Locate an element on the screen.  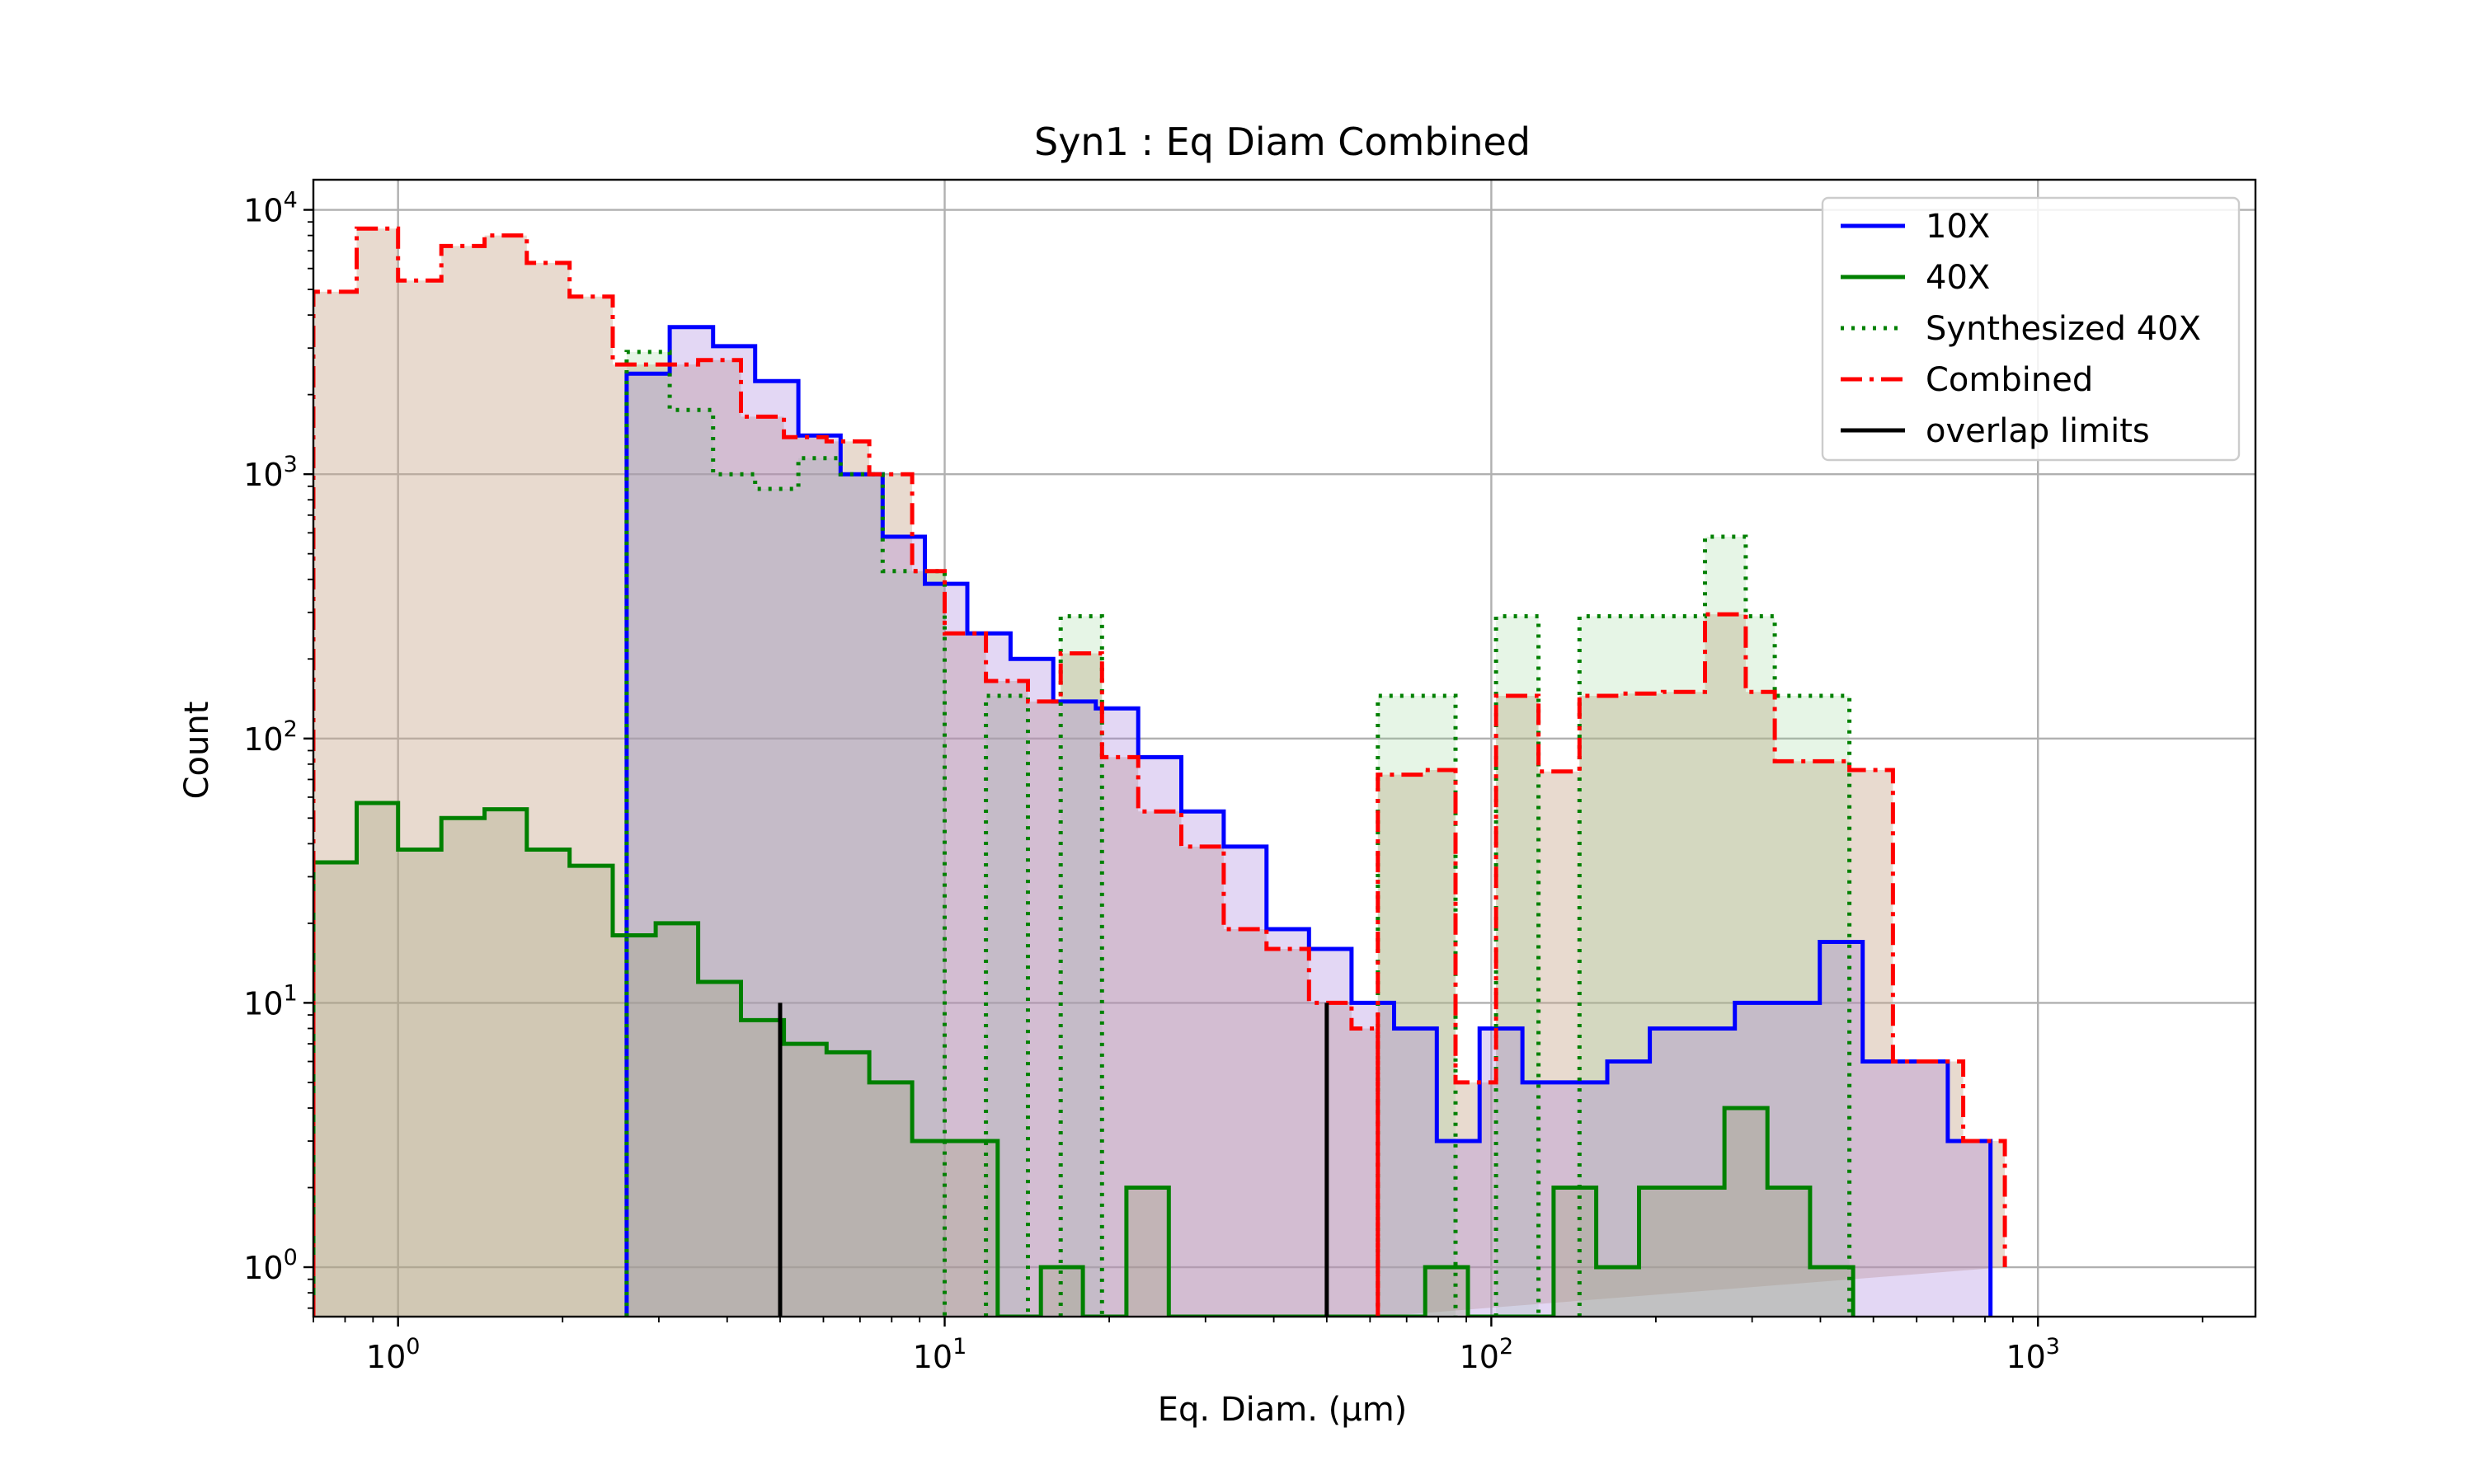
y-tick-exp: 4 is located at coordinates (291, 201).